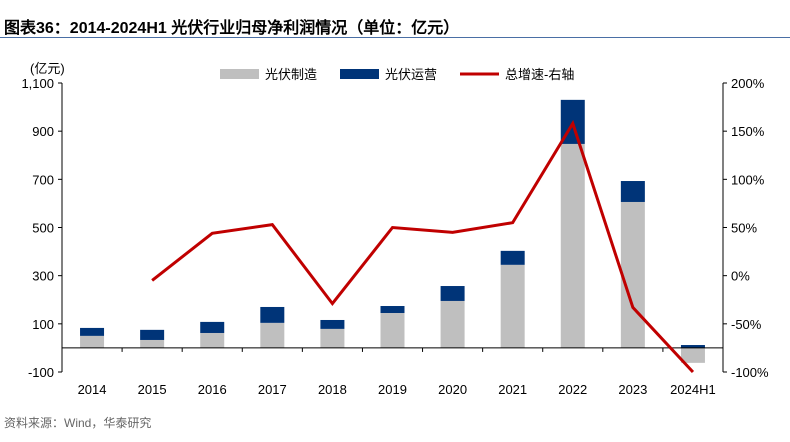 Image resolution: width=790 pixels, height=442 pixels. Describe the element at coordinates (37, 83) in the screenshot. I see `left-tick-label: 1,100` at that location.